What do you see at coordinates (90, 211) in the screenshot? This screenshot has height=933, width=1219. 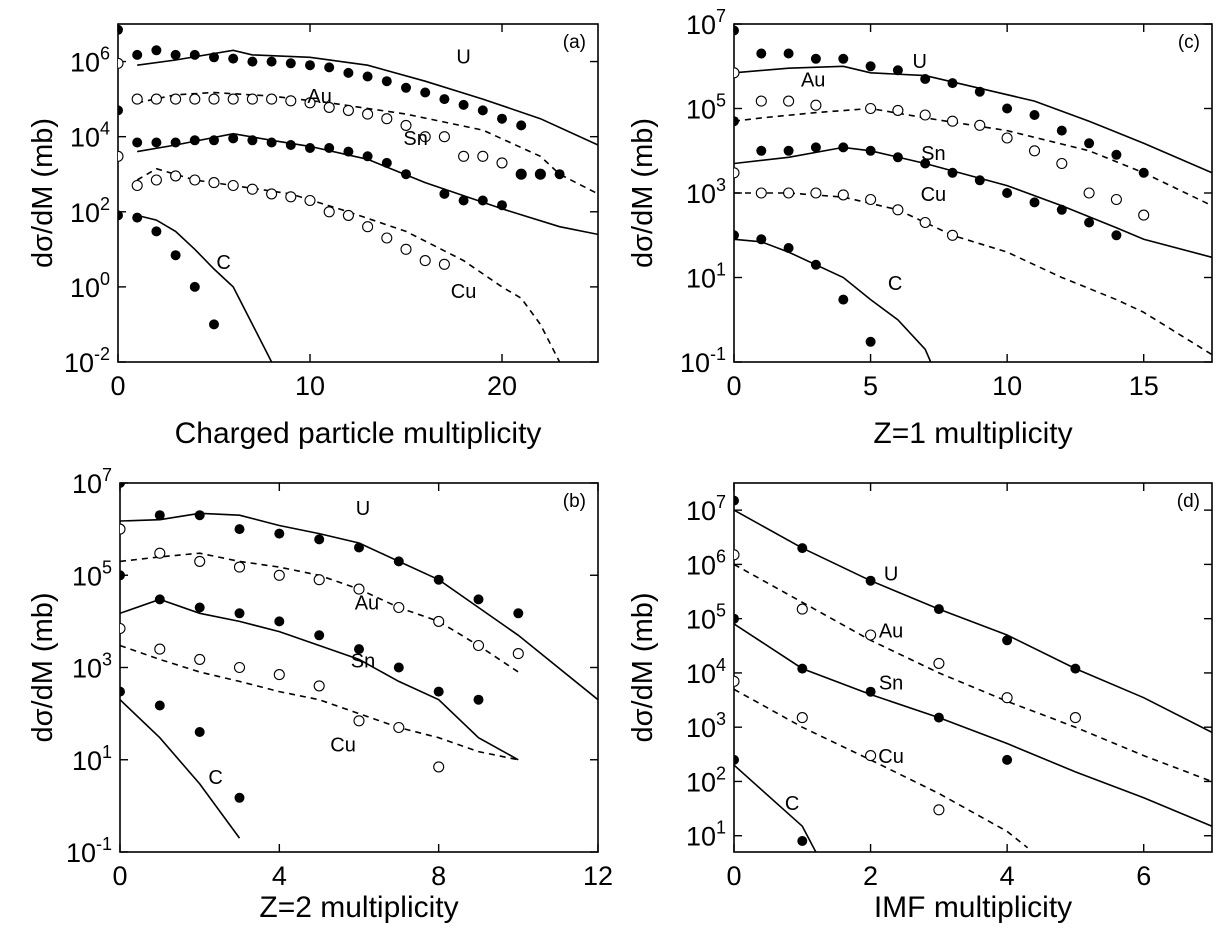 I see `y-tick-label: 10²` at bounding box center [90, 211].